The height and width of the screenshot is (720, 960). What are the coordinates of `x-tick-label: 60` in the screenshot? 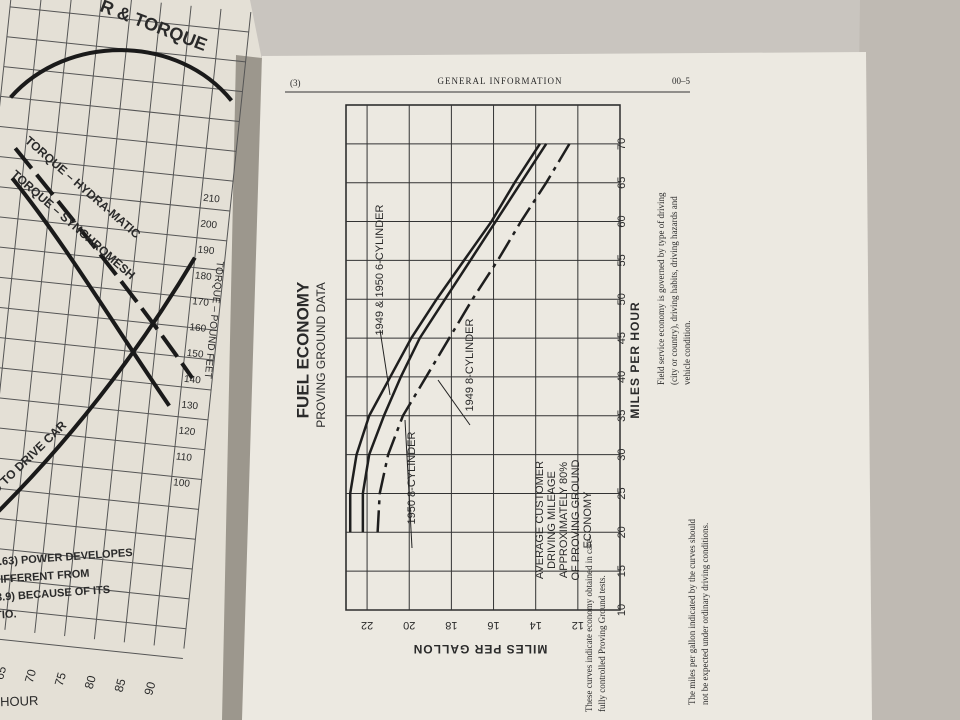 It's located at (622, 221).